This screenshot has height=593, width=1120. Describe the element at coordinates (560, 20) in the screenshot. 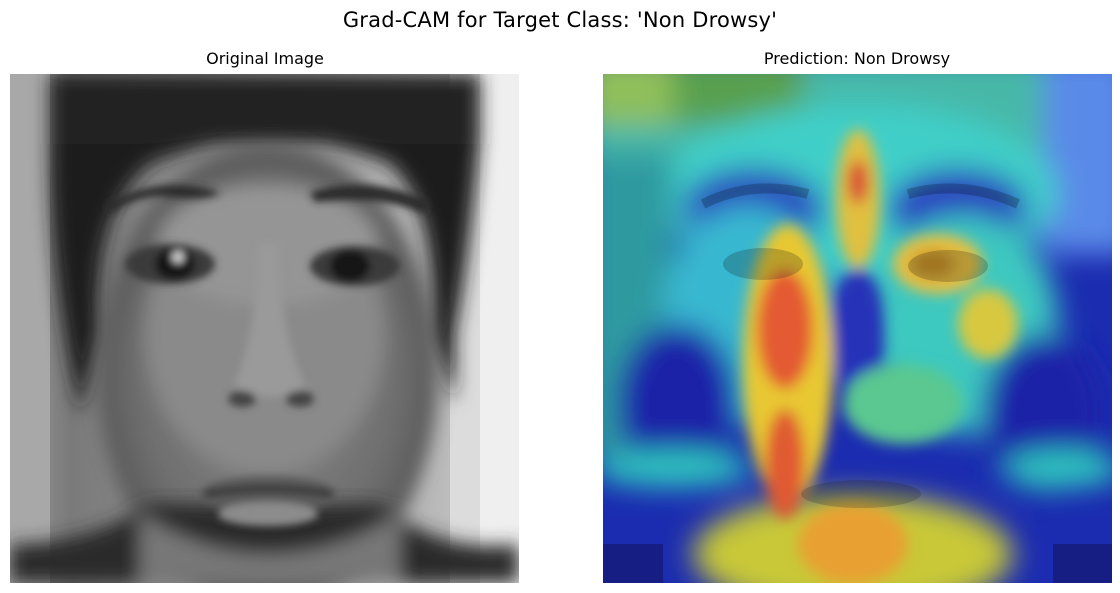

I see `figure-title: Grad-CAM for Target Class: 'Non Drowsy'` at that location.